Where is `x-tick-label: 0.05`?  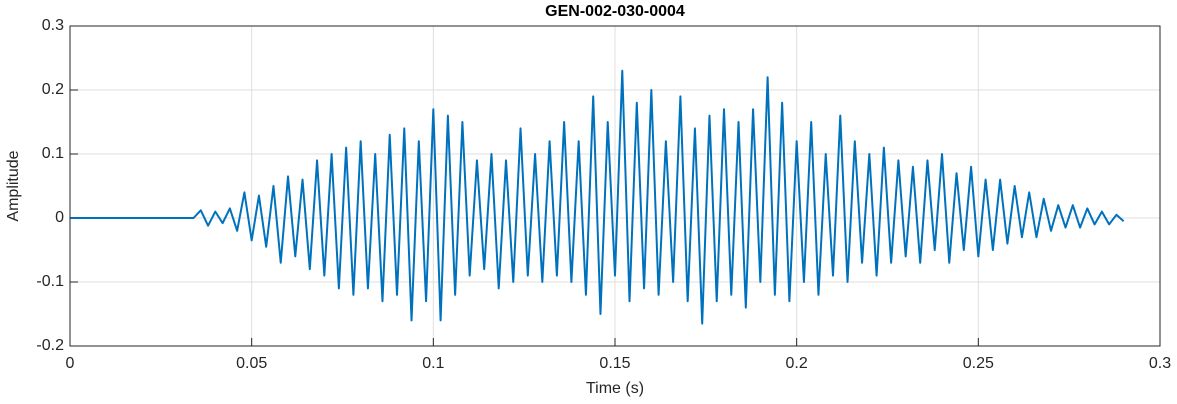
x-tick-label: 0.05 is located at coordinates (251, 363).